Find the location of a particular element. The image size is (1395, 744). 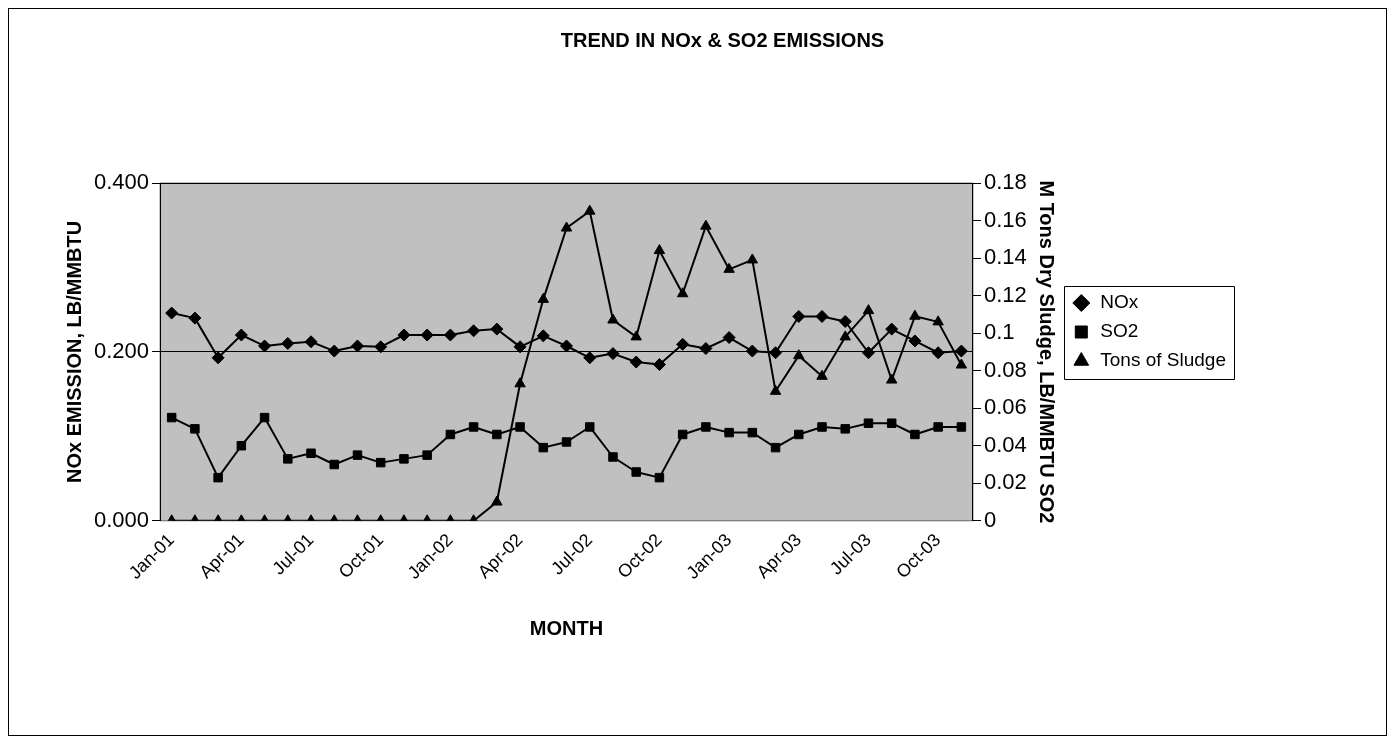

y2-tick-label: 0.14 is located at coordinates (1005, 257).